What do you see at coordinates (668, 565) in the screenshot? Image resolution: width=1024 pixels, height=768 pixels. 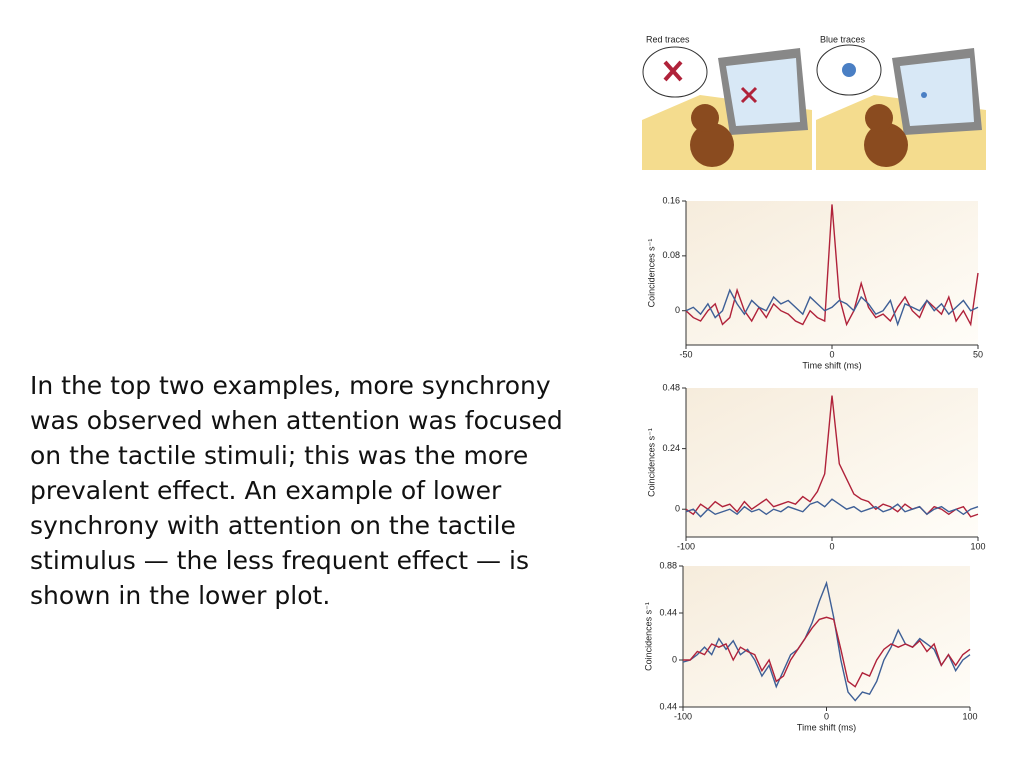 I see `y-tick-label: 0.88` at bounding box center [668, 565].